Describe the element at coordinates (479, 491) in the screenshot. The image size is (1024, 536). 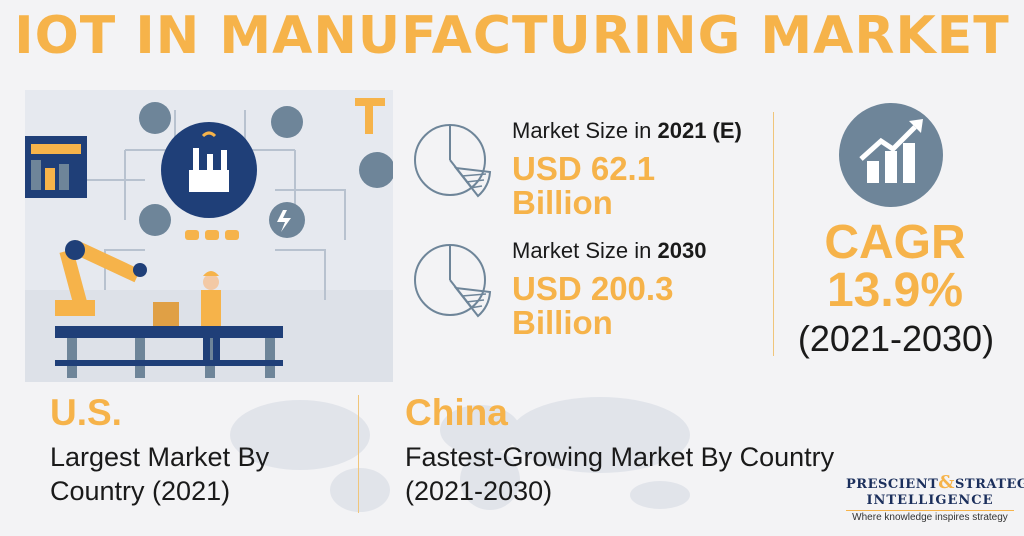
I see `fastest-desc-line2: (2021-2030)` at that location.